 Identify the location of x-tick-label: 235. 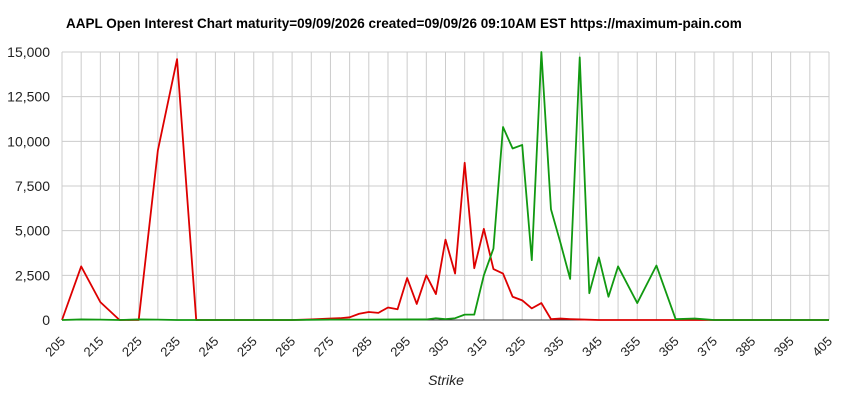
(170, 347).